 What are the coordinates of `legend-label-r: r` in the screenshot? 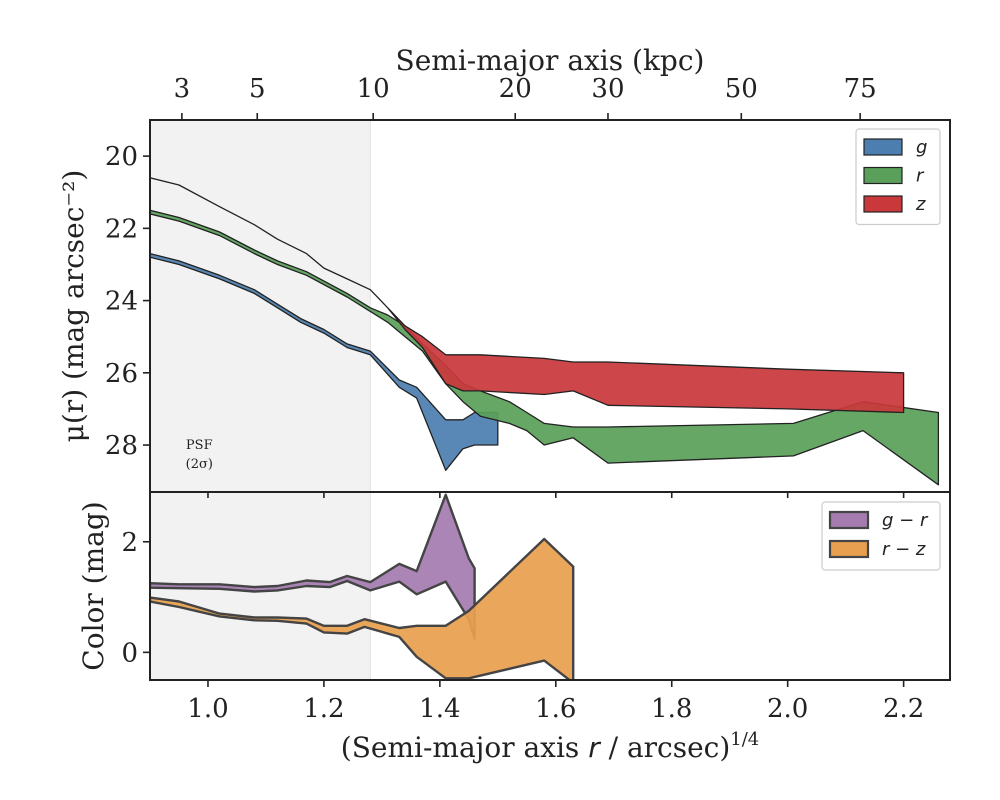 It's located at (920, 176).